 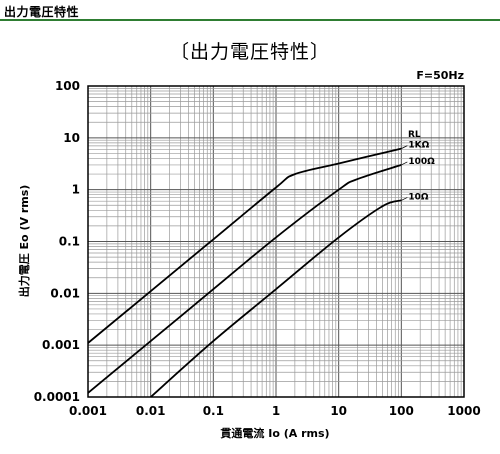 I want to click on x-tick-label: 10, so click(x=338, y=411).